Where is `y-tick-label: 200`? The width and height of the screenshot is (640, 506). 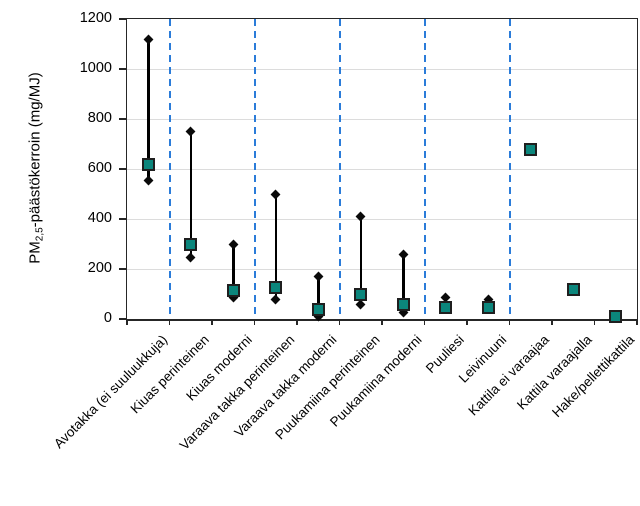
y-tick-label: 200 is located at coordinates (99, 268).